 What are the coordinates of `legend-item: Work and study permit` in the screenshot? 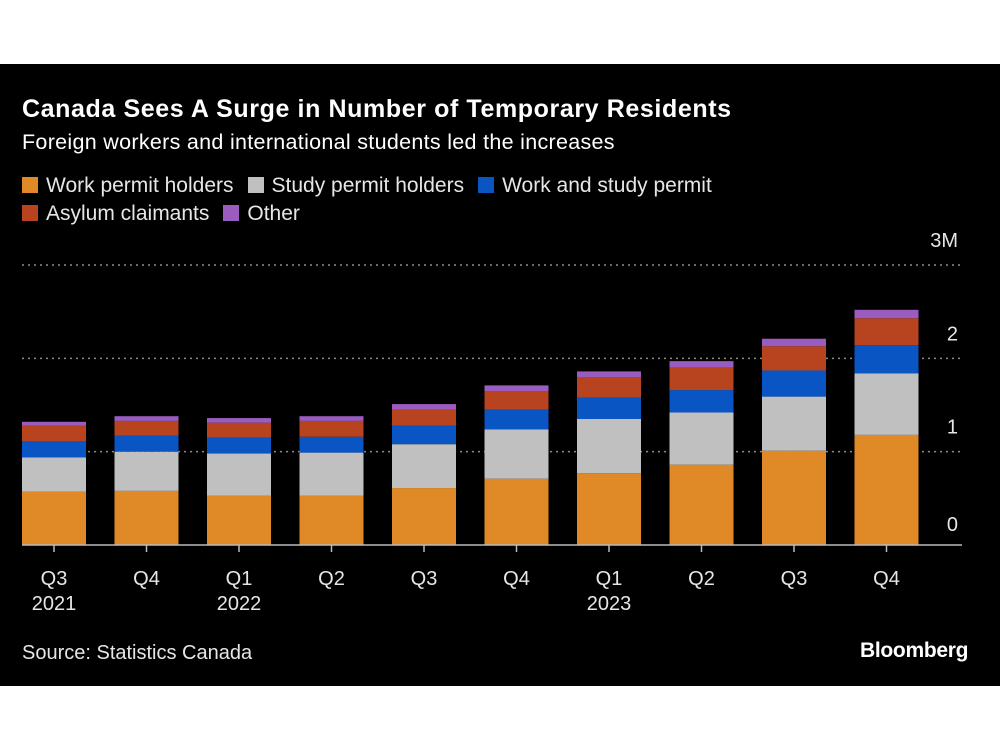 It's located at (595, 186).